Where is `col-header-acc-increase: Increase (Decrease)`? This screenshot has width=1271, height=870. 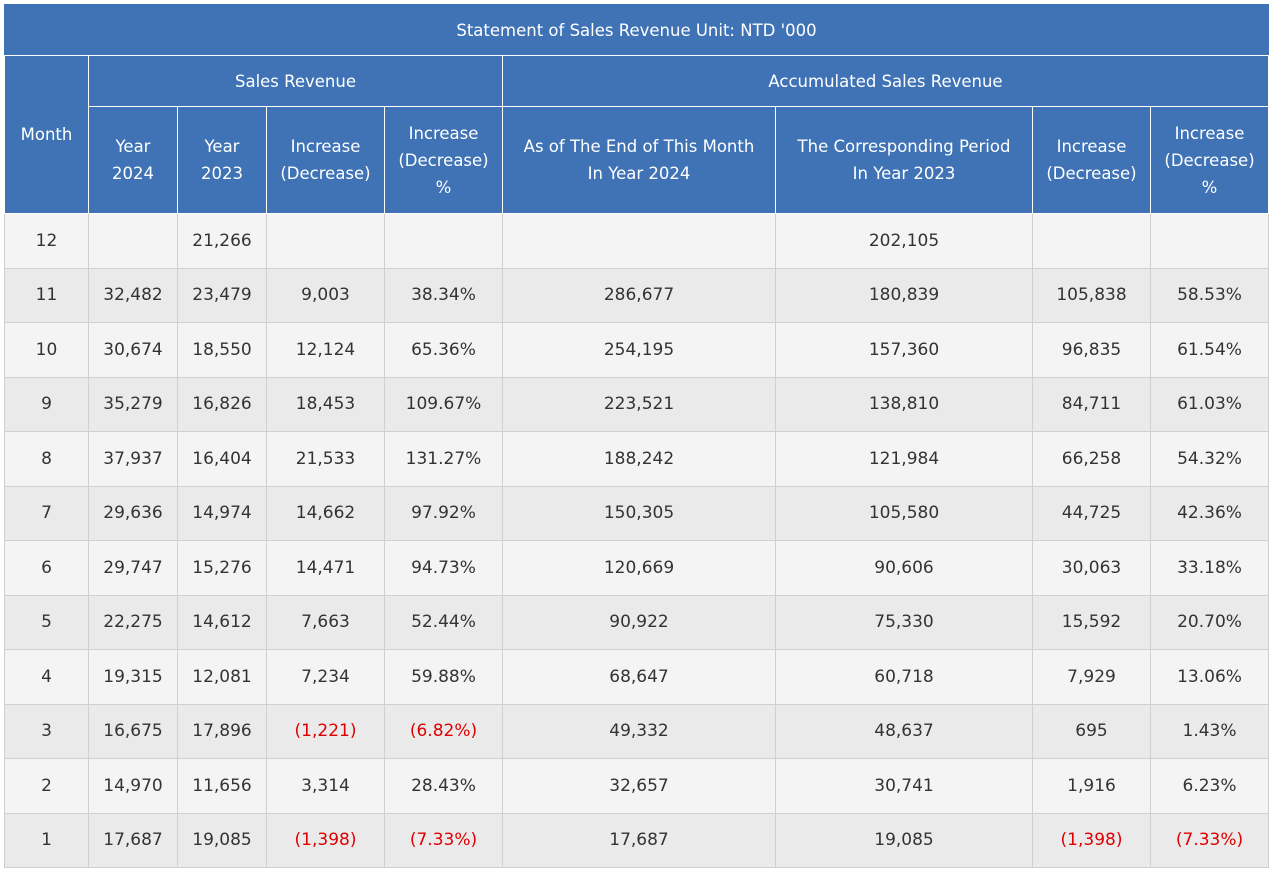
col-header-acc-increase: Increase (Decrease) is located at coordinates (1091, 160).